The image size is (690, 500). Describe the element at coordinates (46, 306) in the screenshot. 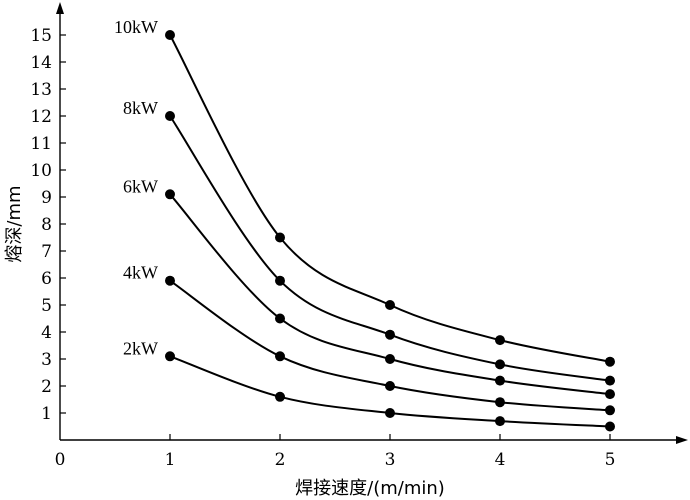

I see `y-tick-label: 5` at that location.